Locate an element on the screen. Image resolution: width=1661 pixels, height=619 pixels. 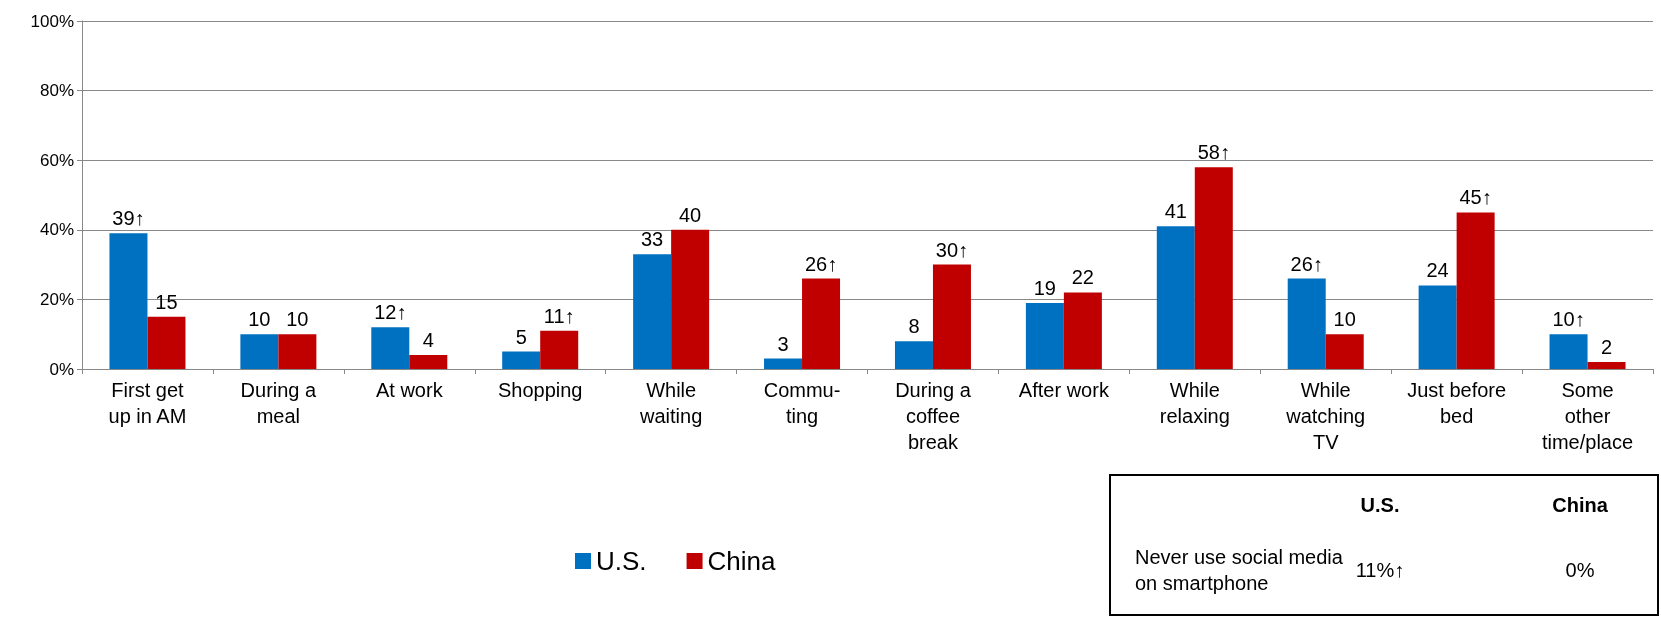
y-tick-label: 80% is located at coordinates (56, 91).